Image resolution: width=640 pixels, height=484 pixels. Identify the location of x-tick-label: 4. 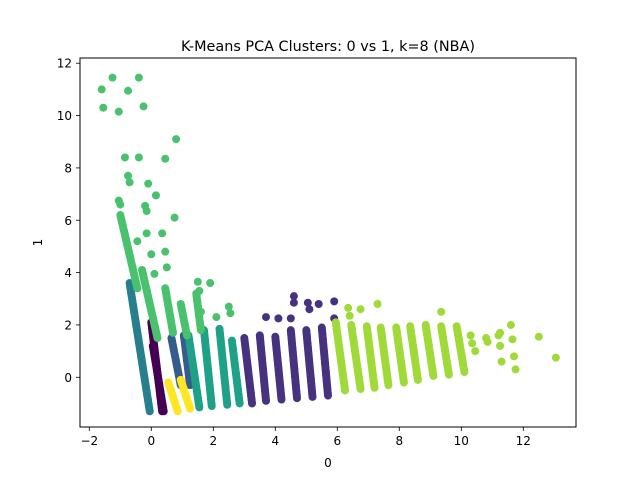
(275, 441).